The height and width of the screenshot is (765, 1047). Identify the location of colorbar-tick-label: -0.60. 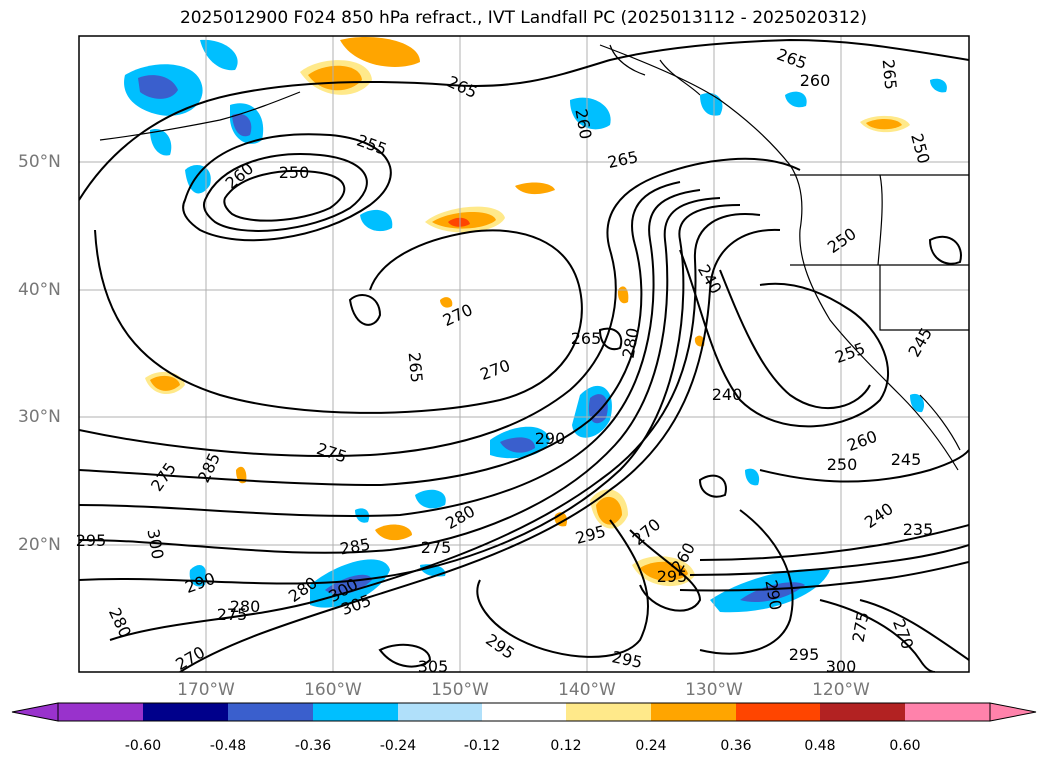
(143, 746).